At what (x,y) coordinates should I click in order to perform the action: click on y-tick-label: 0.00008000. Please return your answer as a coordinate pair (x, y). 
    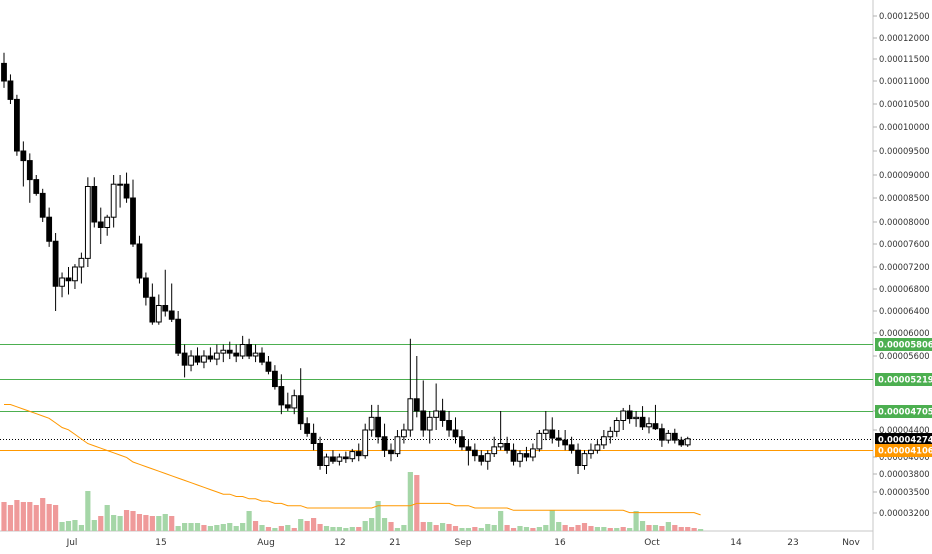
    Looking at the image, I should click on (904, 222).